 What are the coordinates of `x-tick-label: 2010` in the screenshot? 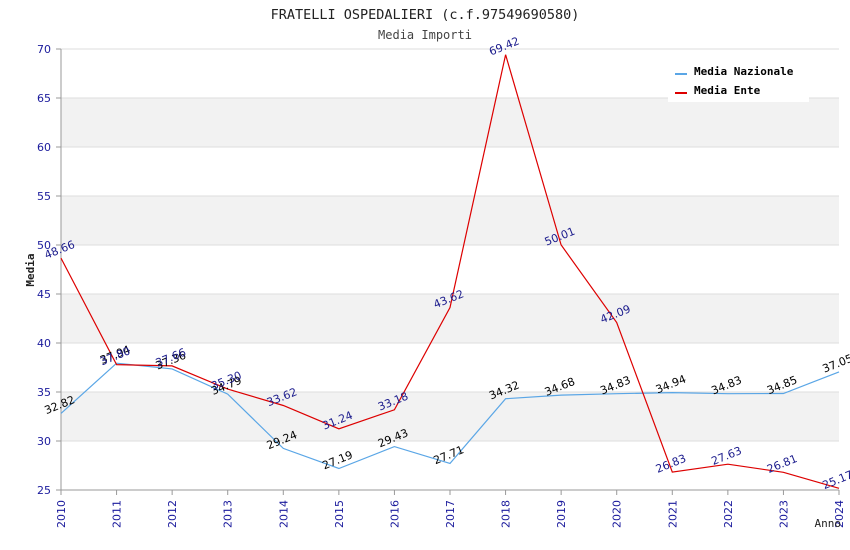 It's located at (61, 514).